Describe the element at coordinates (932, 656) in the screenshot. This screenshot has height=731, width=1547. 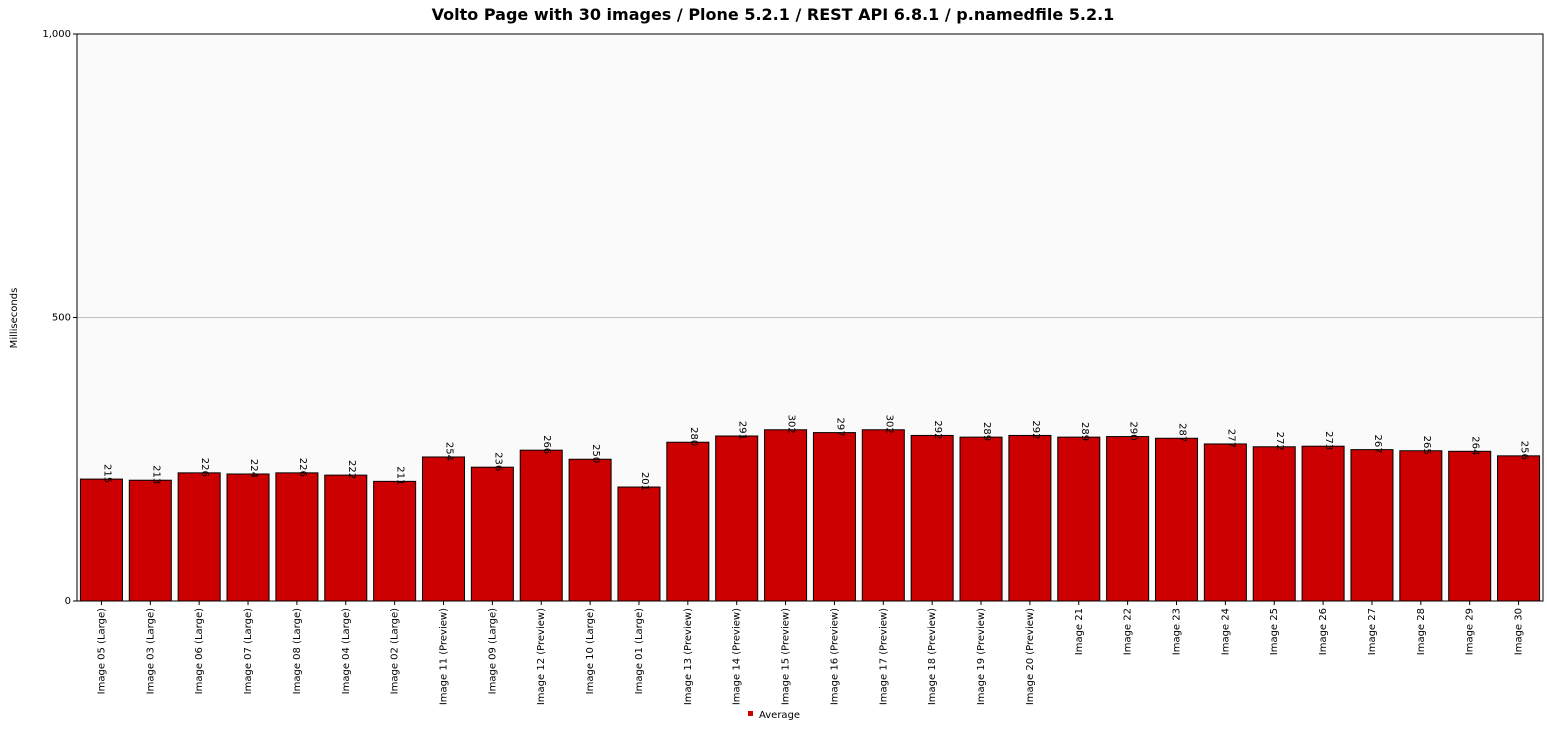
I see `x-category-label: Image 18 (Preview)` at that location.